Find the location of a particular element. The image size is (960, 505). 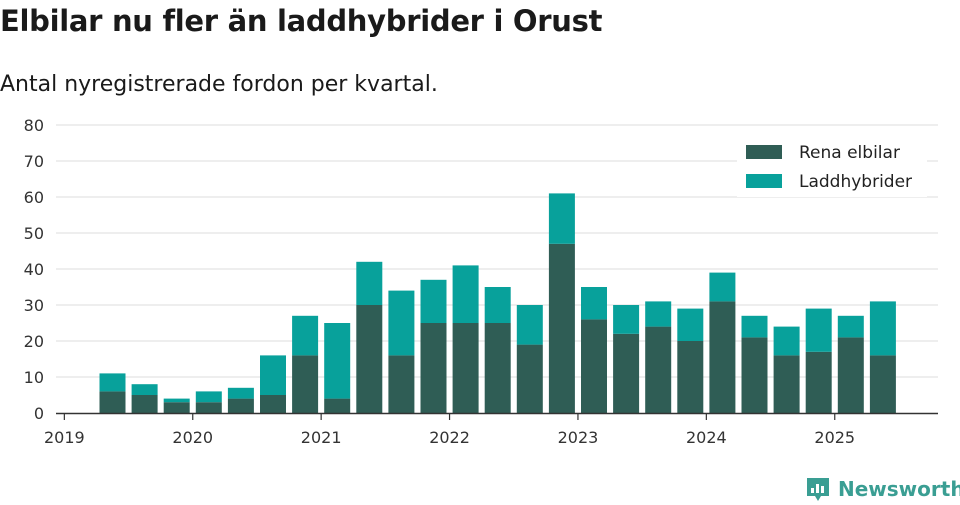

x-tick-label-2020: 2020 is located at coordinates (192, 437).